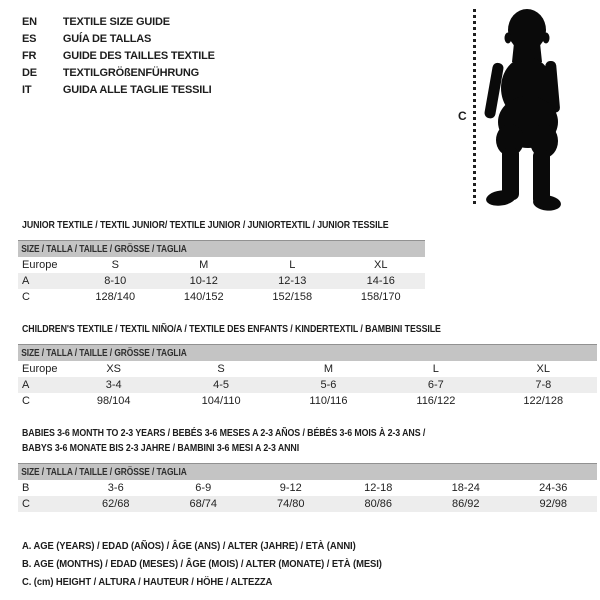 This screenshot has width=600, height=600. I want to click on guide-title-de: TEXTILGRÖßENFÜHRUNG, so click(130, 73).